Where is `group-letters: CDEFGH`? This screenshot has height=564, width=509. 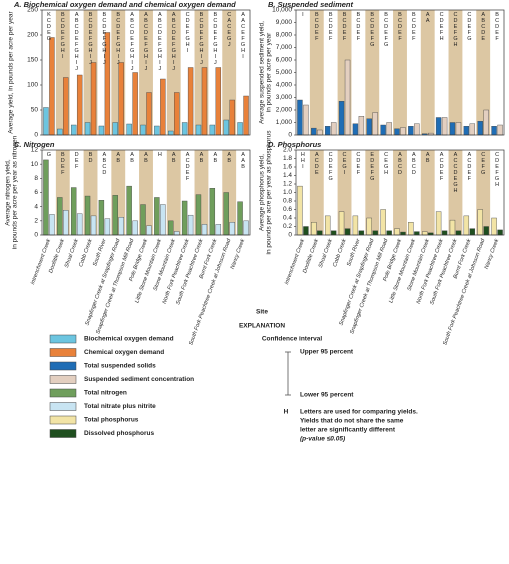 group-letters: CDEFGH is located at coordinates (455, 30).